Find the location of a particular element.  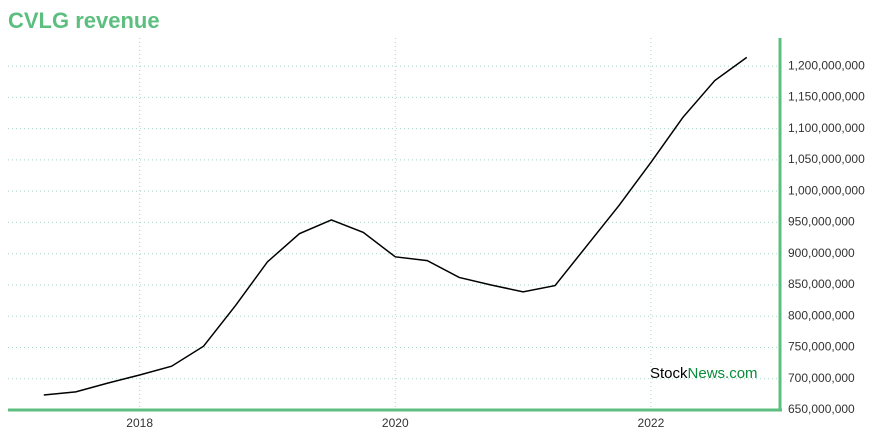

y-tick-label: 1,050,000,000 is located at coordinates (826, 159).